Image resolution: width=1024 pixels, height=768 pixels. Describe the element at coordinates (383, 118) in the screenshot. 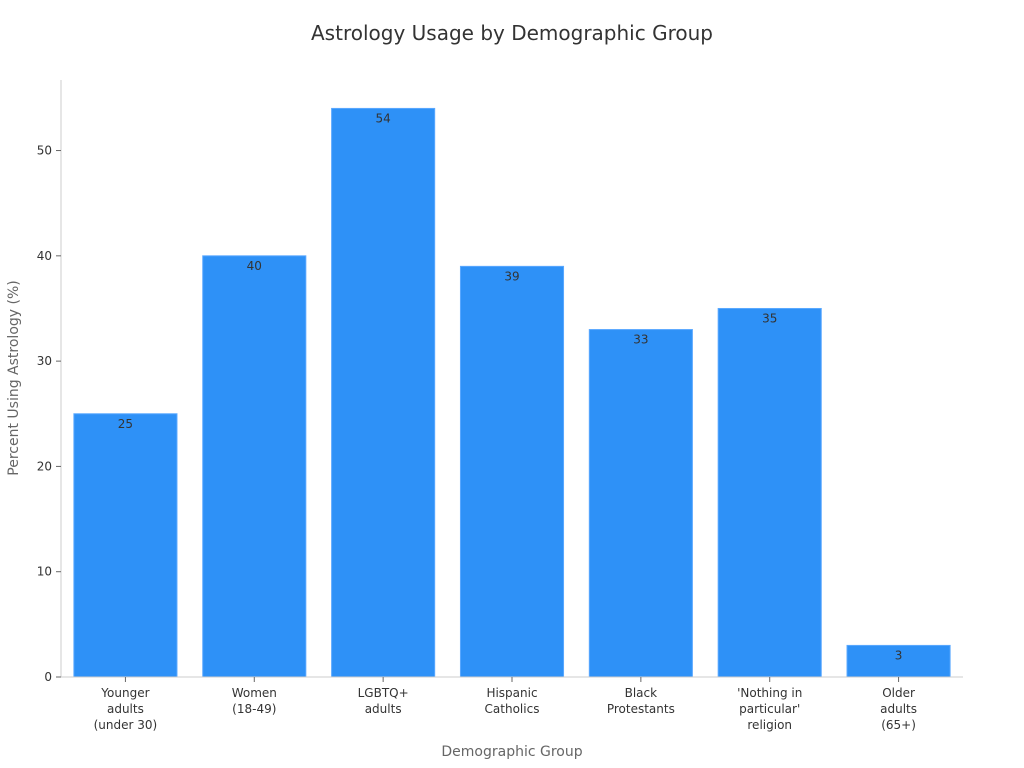

I see `data-label: 54` at that location.